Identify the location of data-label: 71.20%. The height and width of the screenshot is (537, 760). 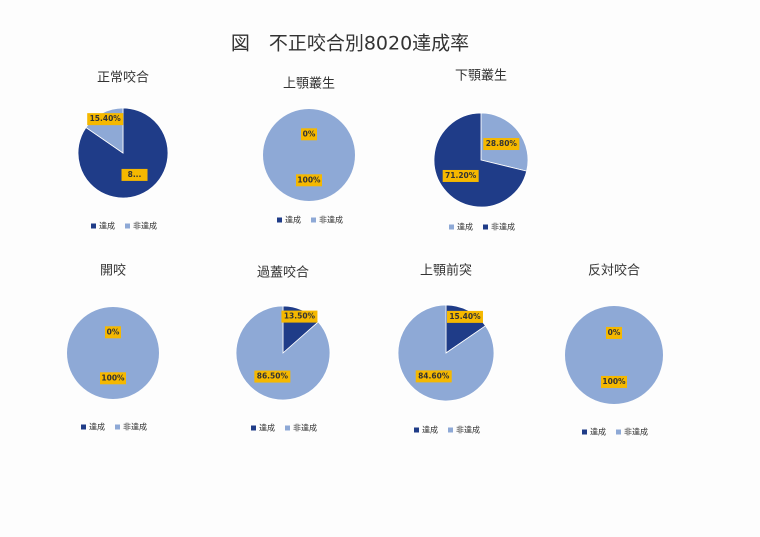
(461, 175).